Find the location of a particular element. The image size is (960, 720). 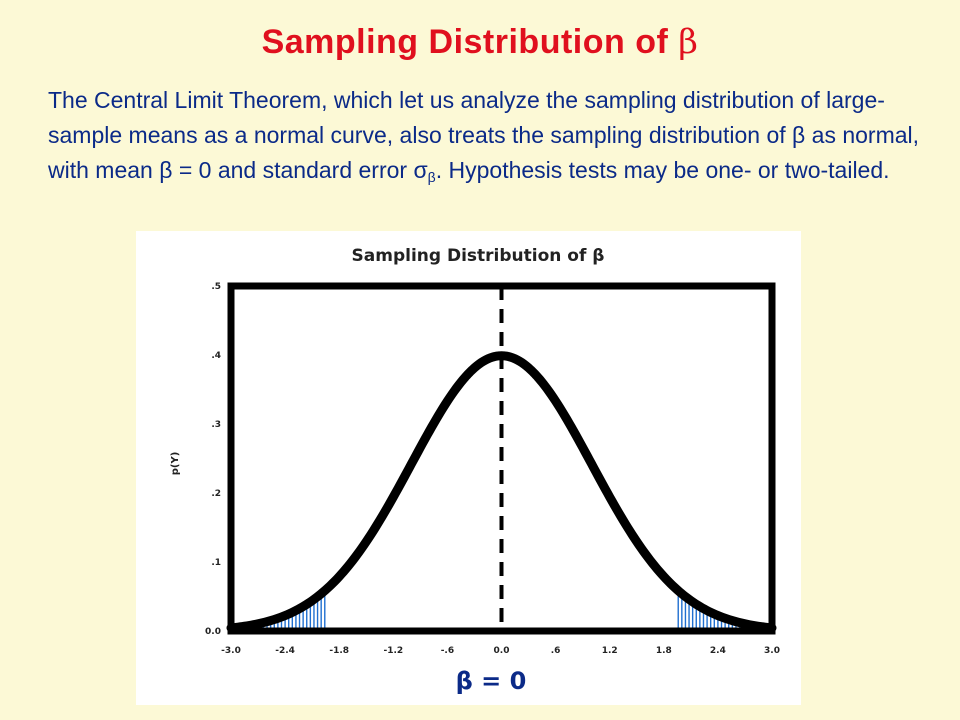

chart-caption: β = 0 is located at coordinates (491, 681).